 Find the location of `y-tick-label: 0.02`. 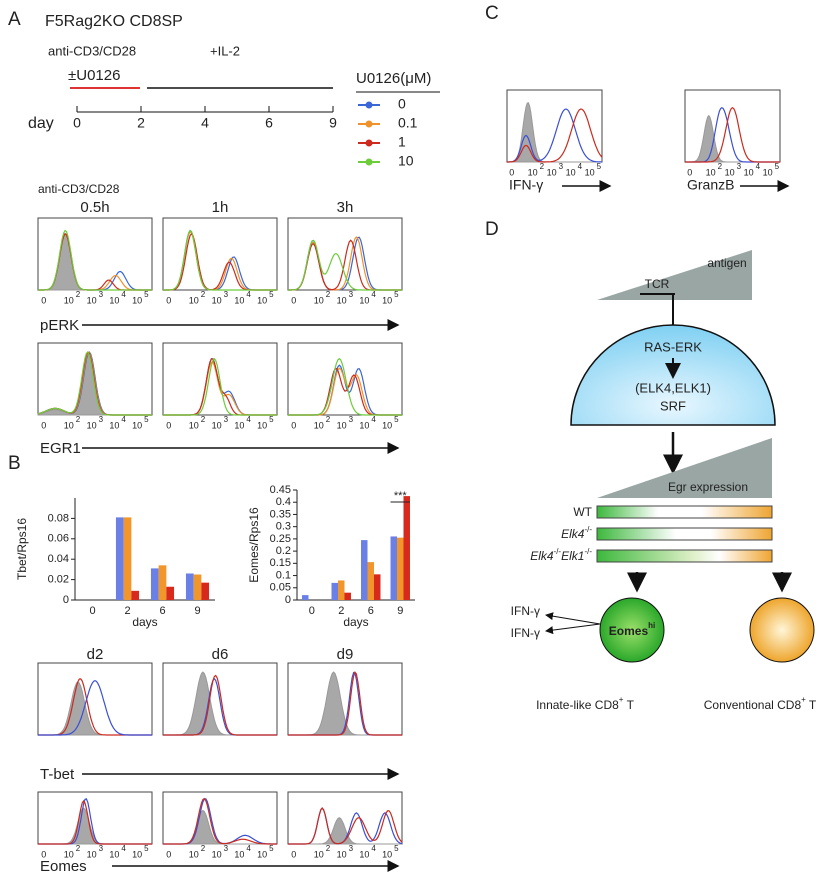

y-tick-label: 0.02 is located at coordinates (58, 580).